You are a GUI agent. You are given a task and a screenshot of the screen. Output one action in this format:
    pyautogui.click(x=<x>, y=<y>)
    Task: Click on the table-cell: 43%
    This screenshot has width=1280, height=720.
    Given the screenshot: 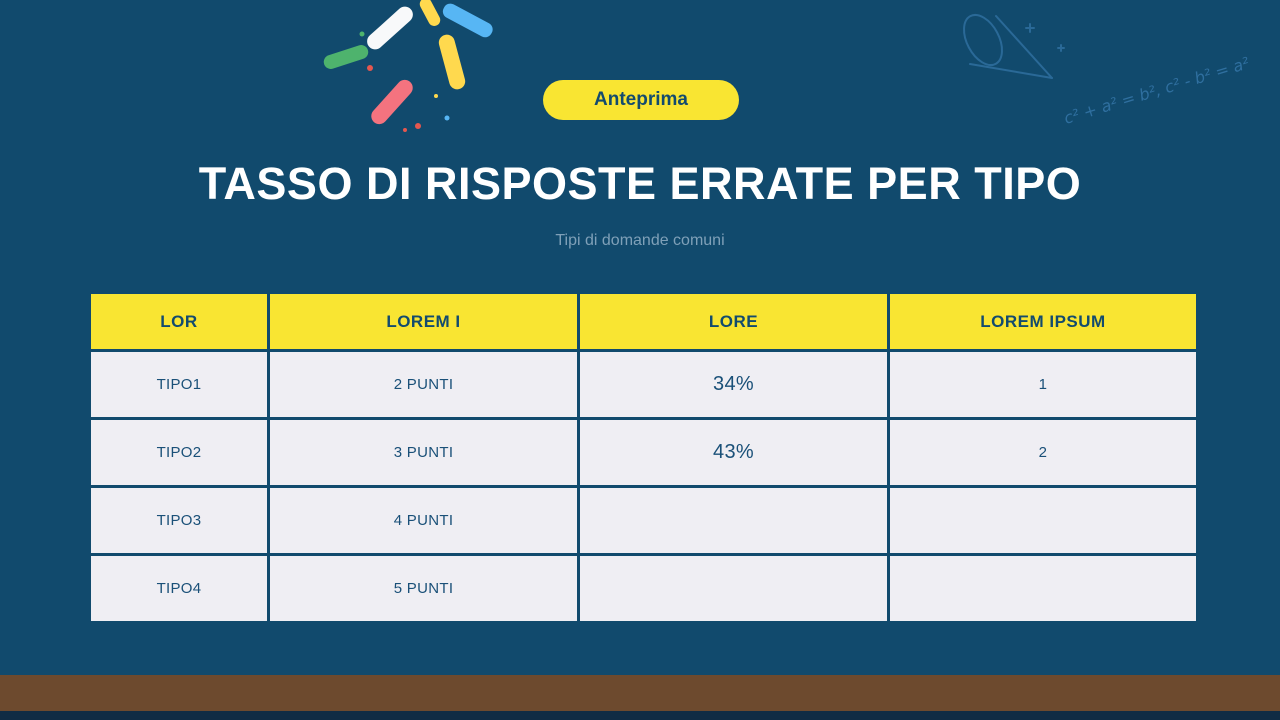 What is the action you would take?
    pyautogui.click(x=733, y=452)
    